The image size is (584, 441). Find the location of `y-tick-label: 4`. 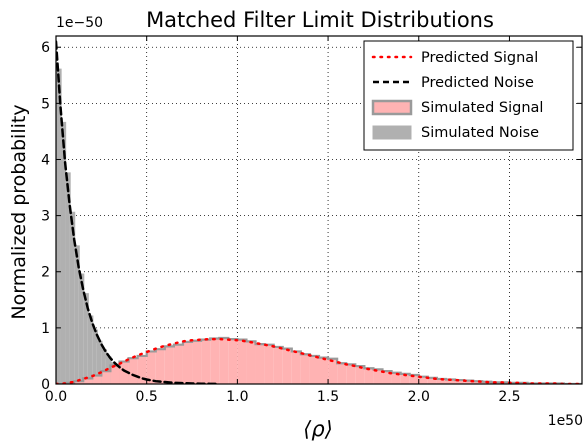

y-tick-label: 4 is located at coordinates (45, 160).